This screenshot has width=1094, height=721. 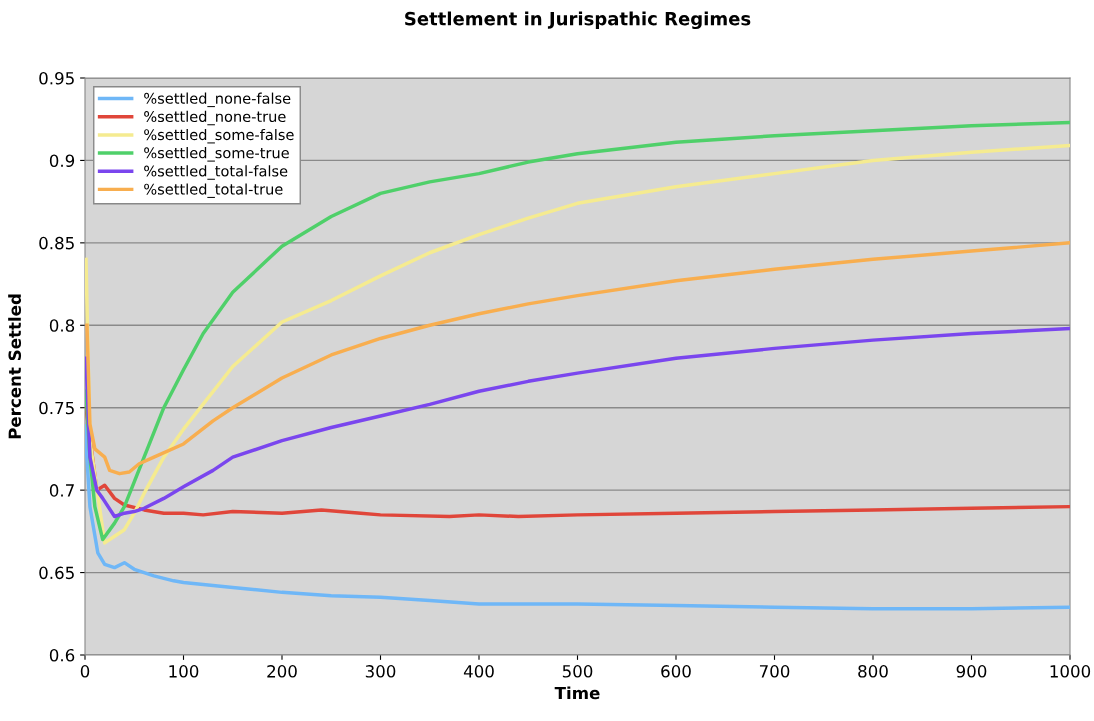 I want to click on y-tick-label: 0.95, so click(x=56, y=78).